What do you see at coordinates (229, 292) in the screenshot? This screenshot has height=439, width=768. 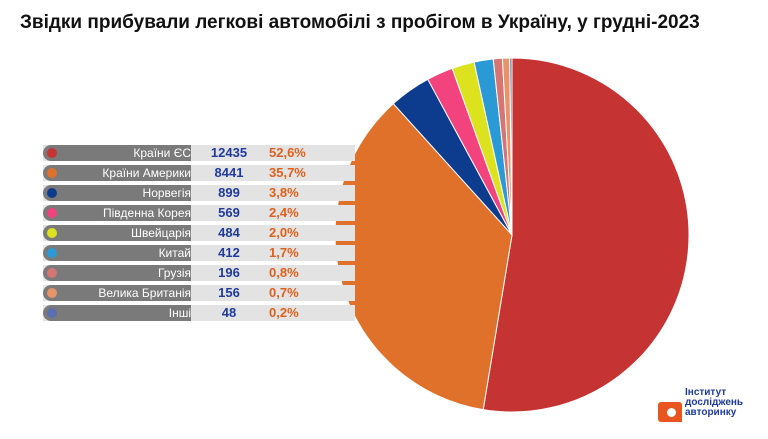 I see `legend-value: 156` at bounding box center [229, 292].